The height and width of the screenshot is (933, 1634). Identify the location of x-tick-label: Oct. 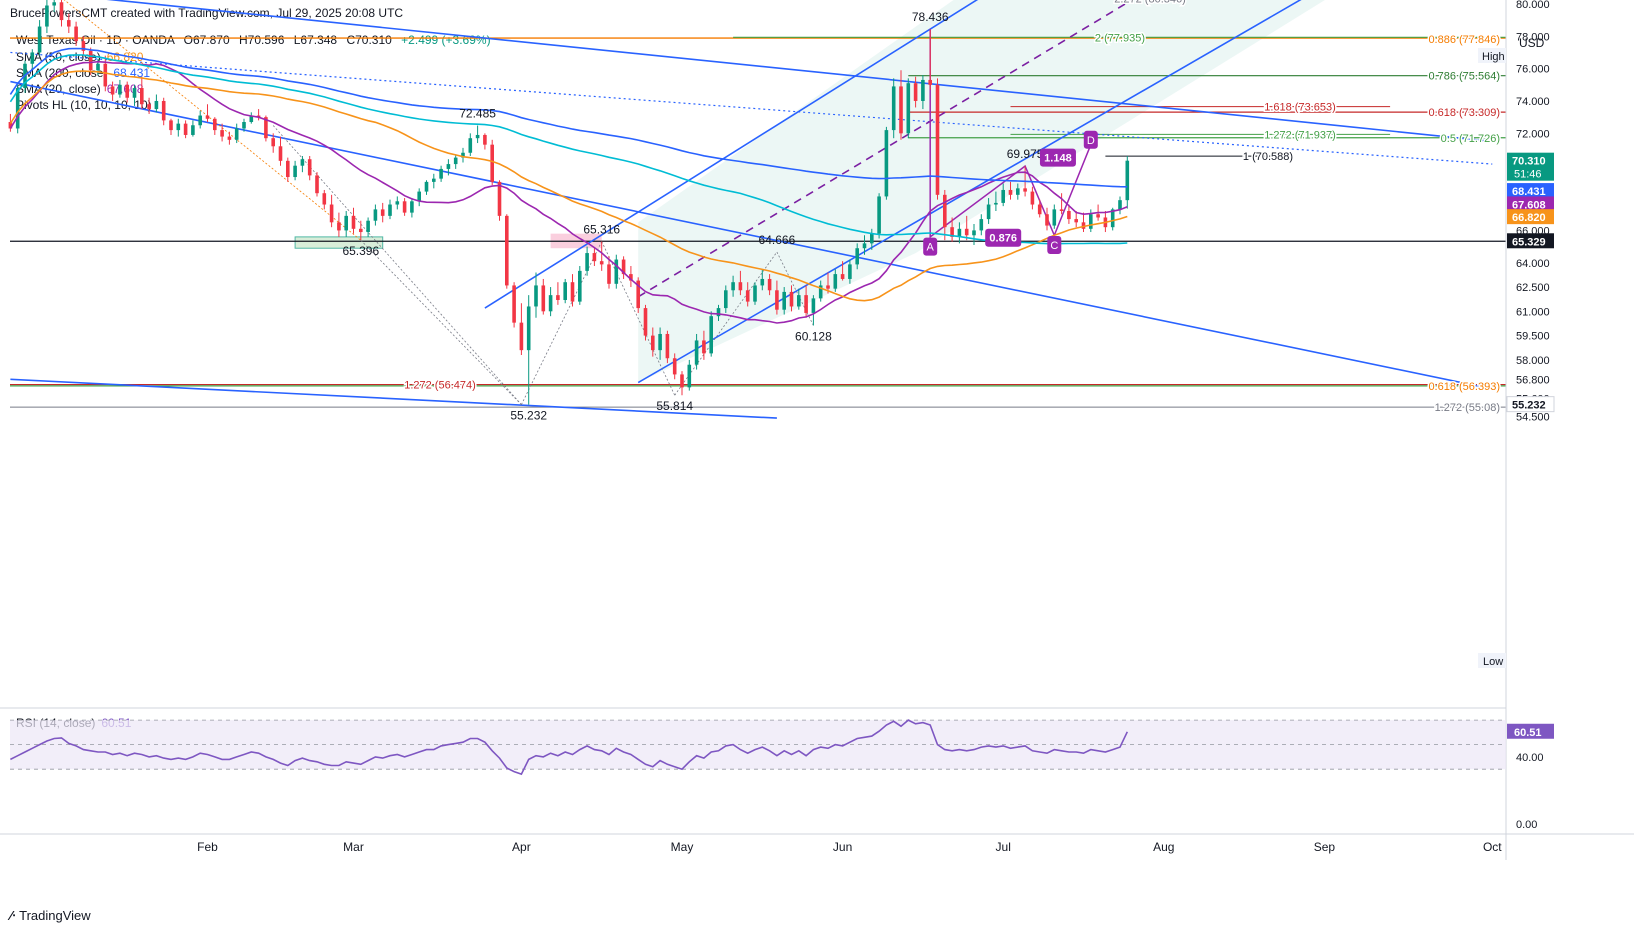
(1492, 847).